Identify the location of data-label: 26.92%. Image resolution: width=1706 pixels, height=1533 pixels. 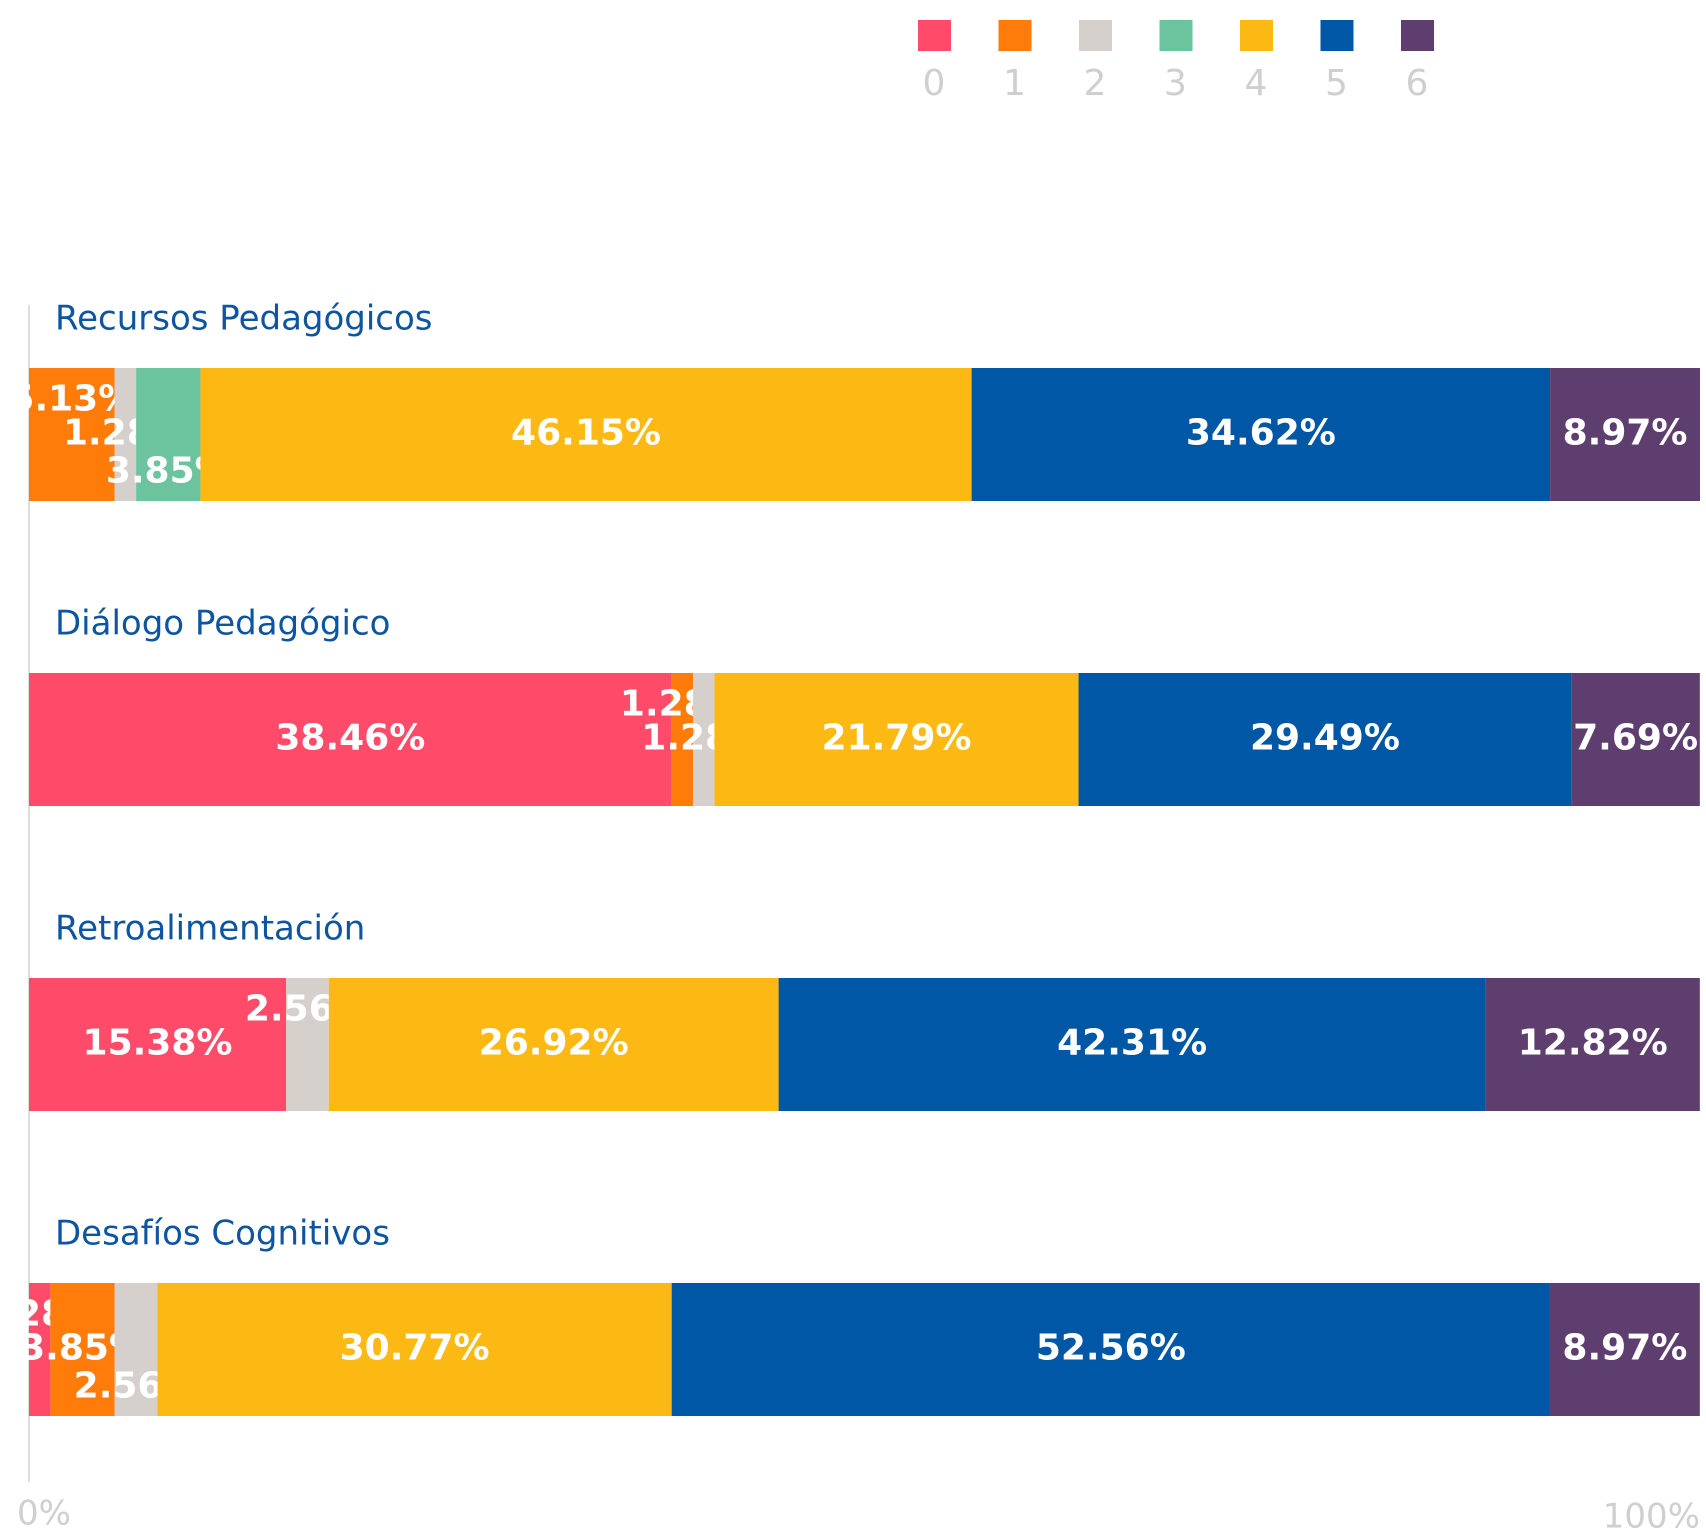
(554, 1043).